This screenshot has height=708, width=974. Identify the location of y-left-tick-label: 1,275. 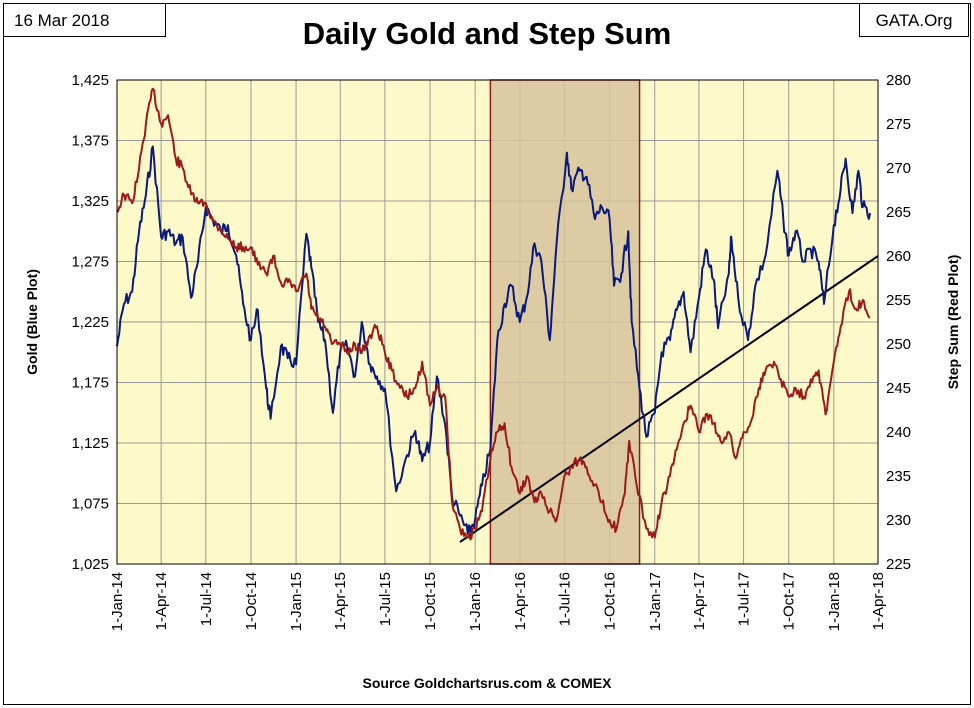
(90, 262).